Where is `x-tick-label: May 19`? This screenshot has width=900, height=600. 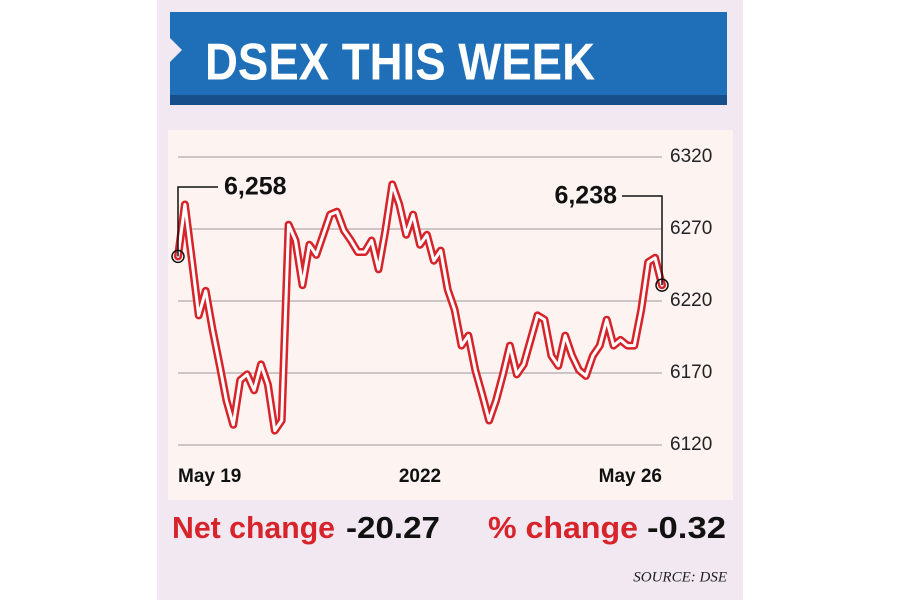 x-tick-label: May 19 is located at coordinates (209, 476).